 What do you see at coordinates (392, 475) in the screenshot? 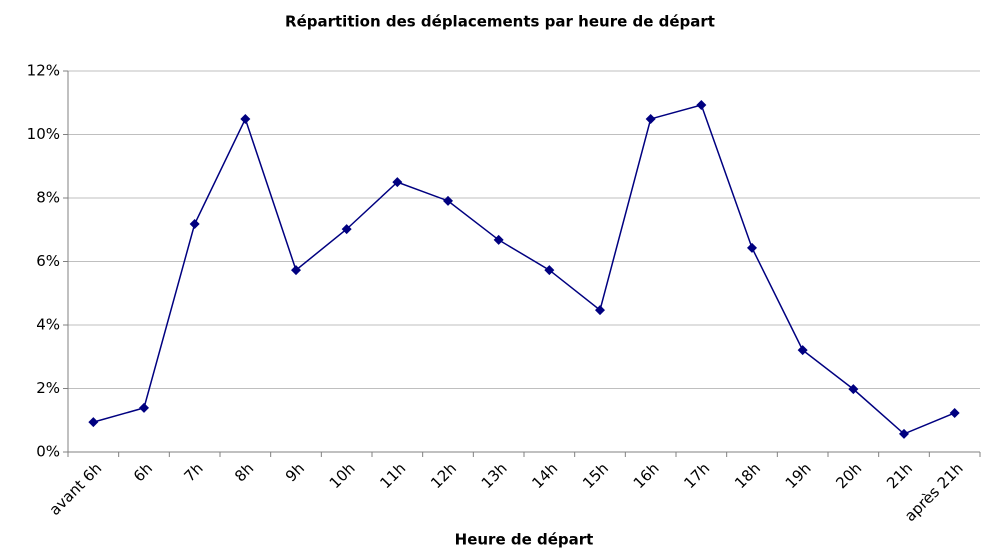
I see `x-tick-label: 11h` at bounding box center [392, 475].